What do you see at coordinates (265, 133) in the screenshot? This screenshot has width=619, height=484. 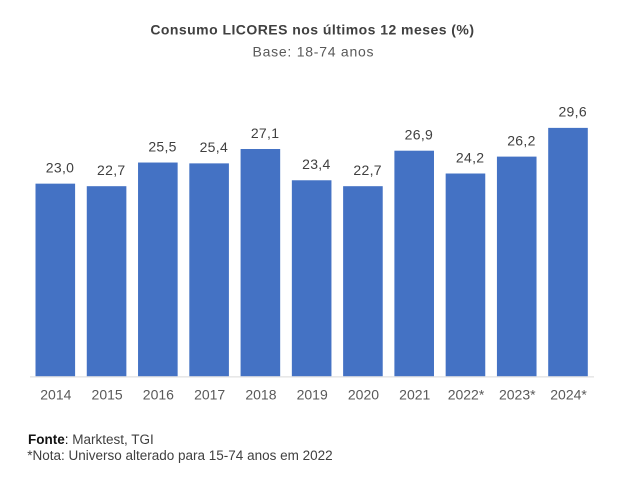 I see `svg-text: 27,1` at bounding box center [265, 133].